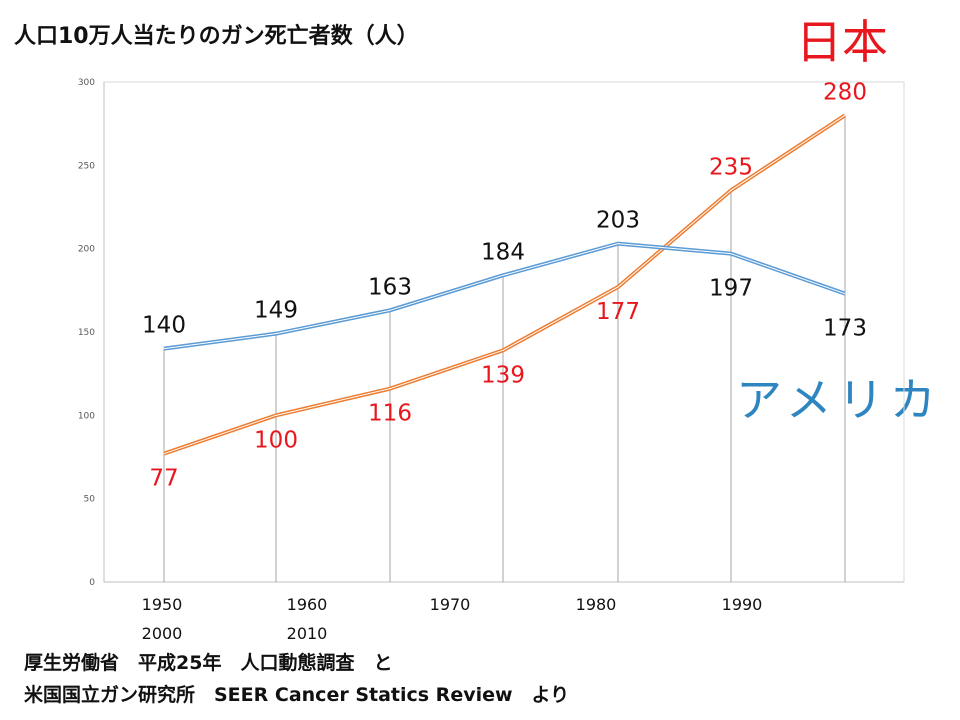 The image size is (960, 720). What do you see at coordinates (731, 289) in the screenshot?
I see `usa-data-label: 197` at bounding box center [731, 289].